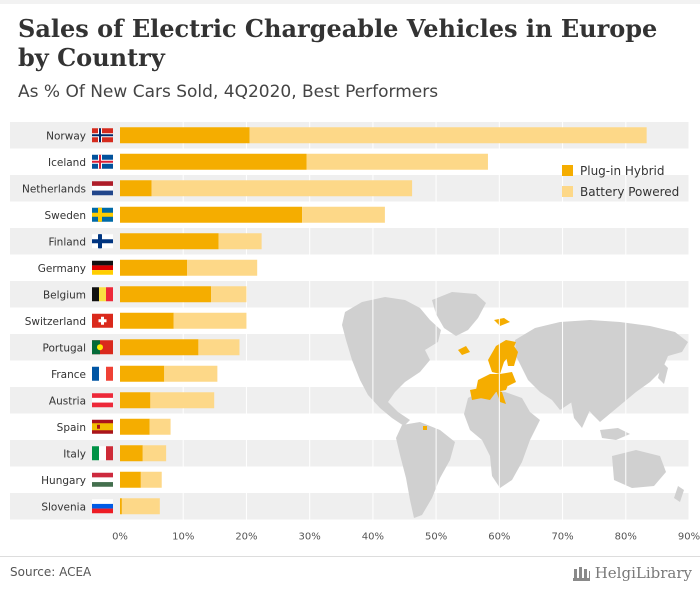 The image size is (700, 596). I want to click on x-tick-label: 80%, so click(626, 537).